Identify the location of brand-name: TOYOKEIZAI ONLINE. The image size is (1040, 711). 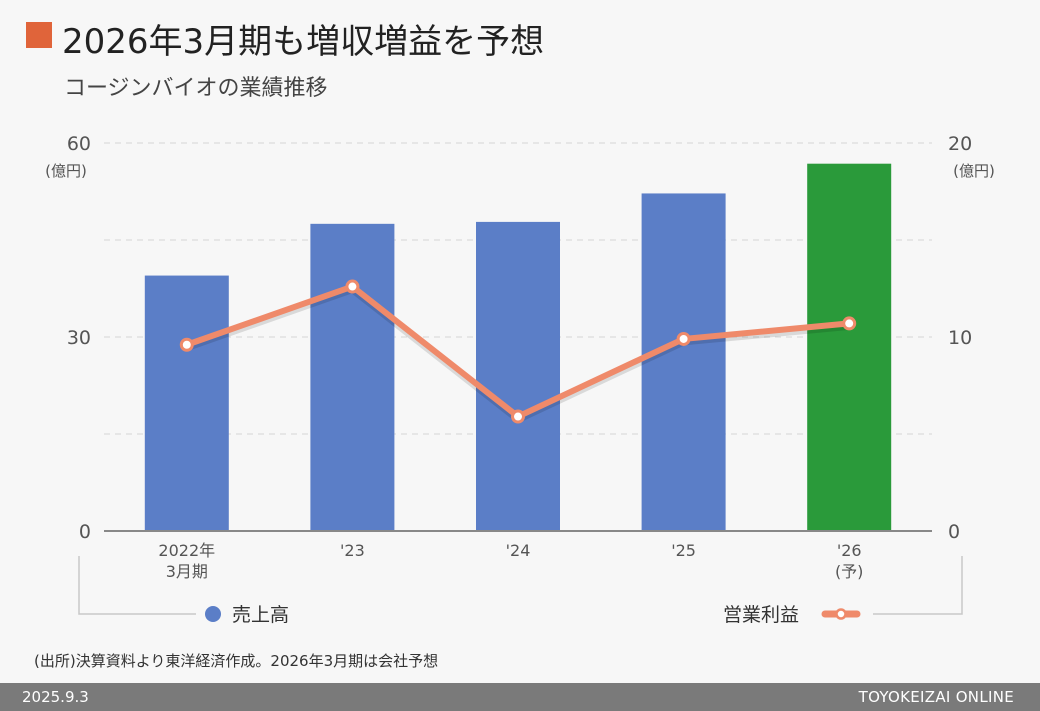
(936, 697).